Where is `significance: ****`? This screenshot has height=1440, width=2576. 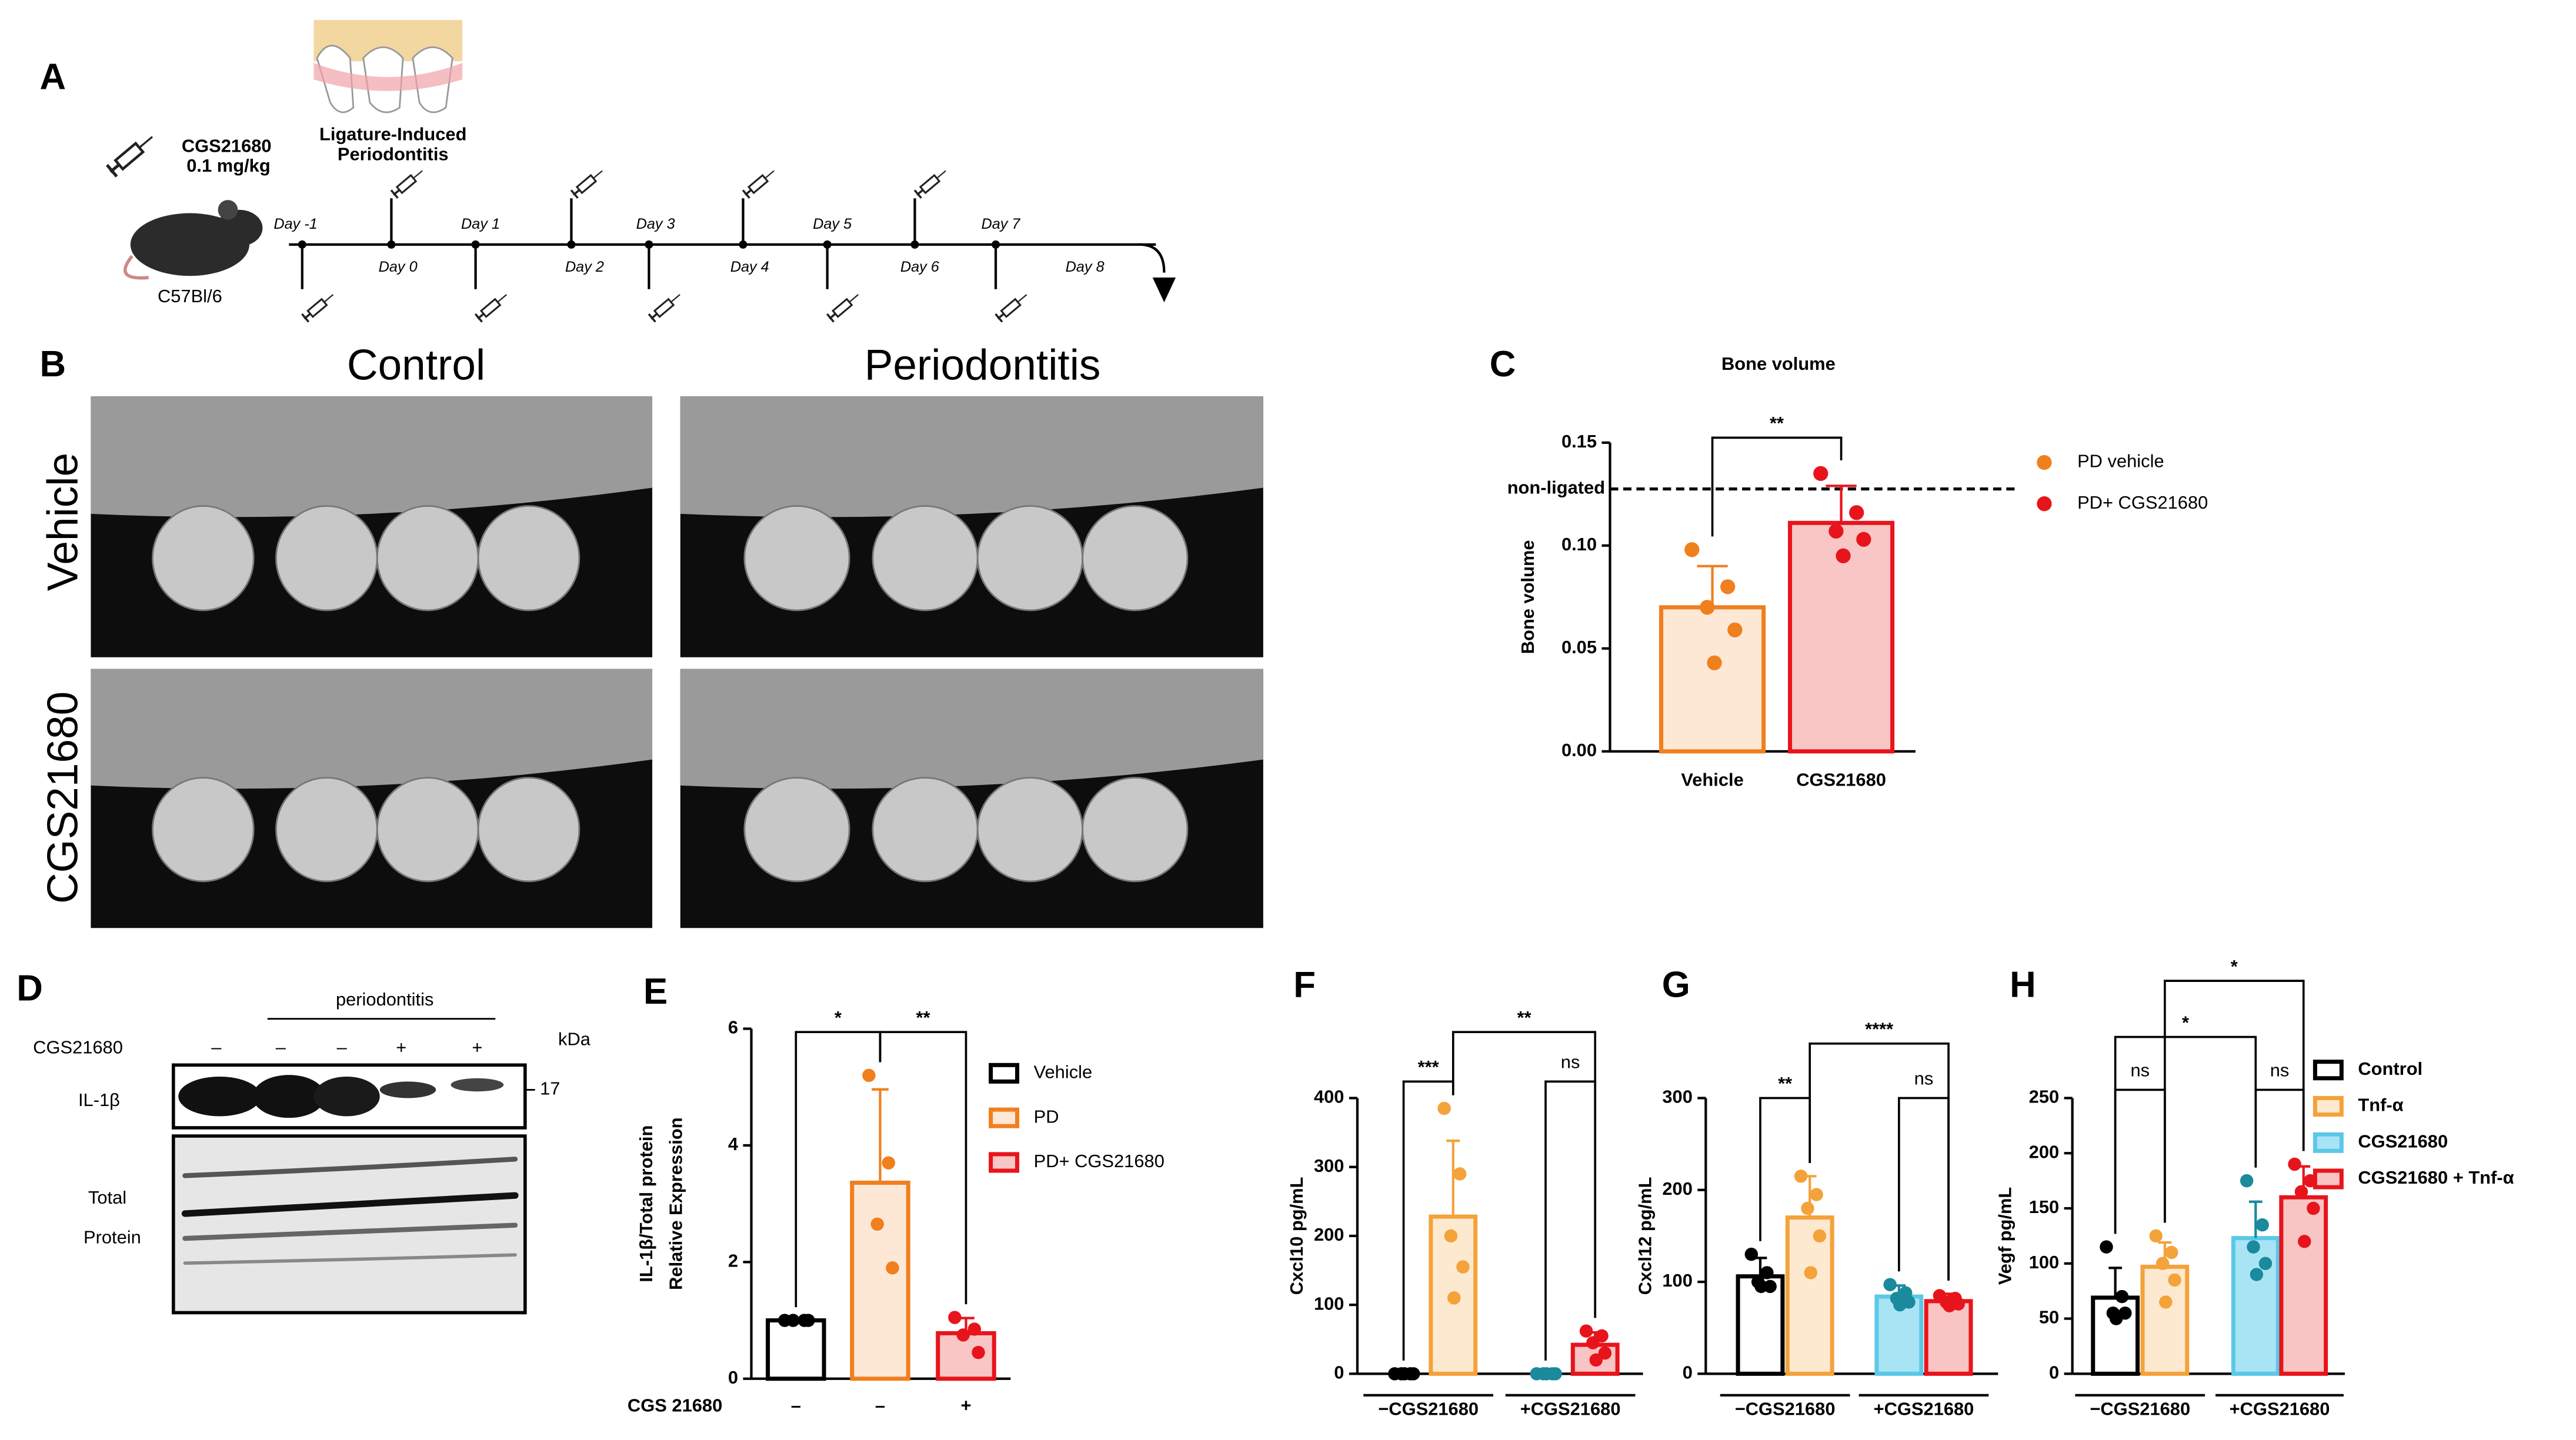 significance: **** is located at coordinates (1879, 1029).